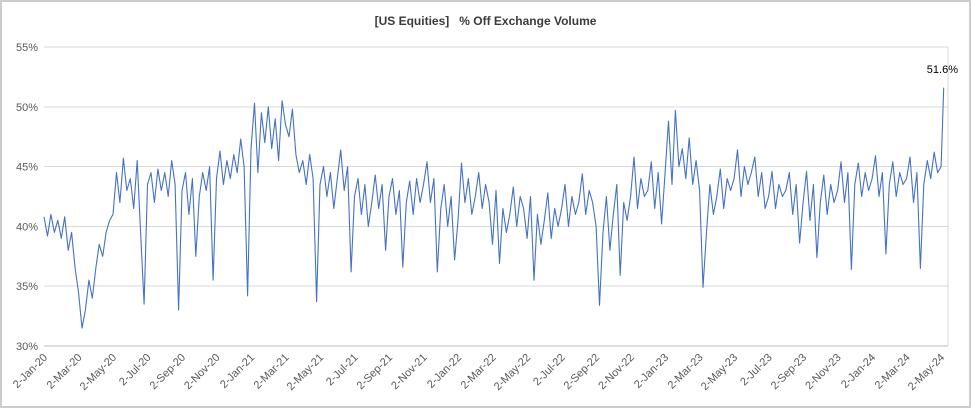 Image resolution: width=971 pixels, height=408 pixels. I want to click on svg-text: 40%, so click(27, 227).